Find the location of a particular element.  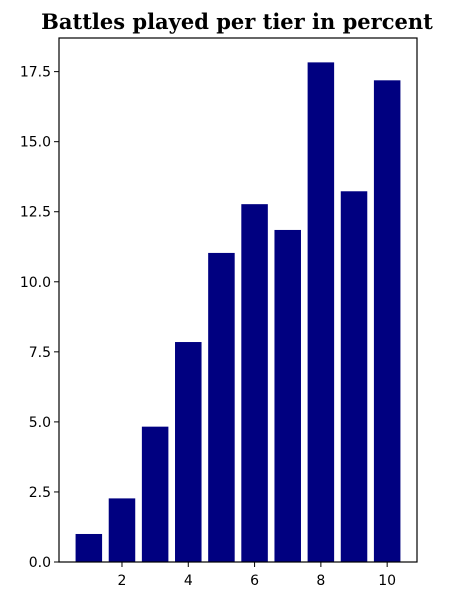

y-tick-label: 17.5 is located at coordinates (35, 73).